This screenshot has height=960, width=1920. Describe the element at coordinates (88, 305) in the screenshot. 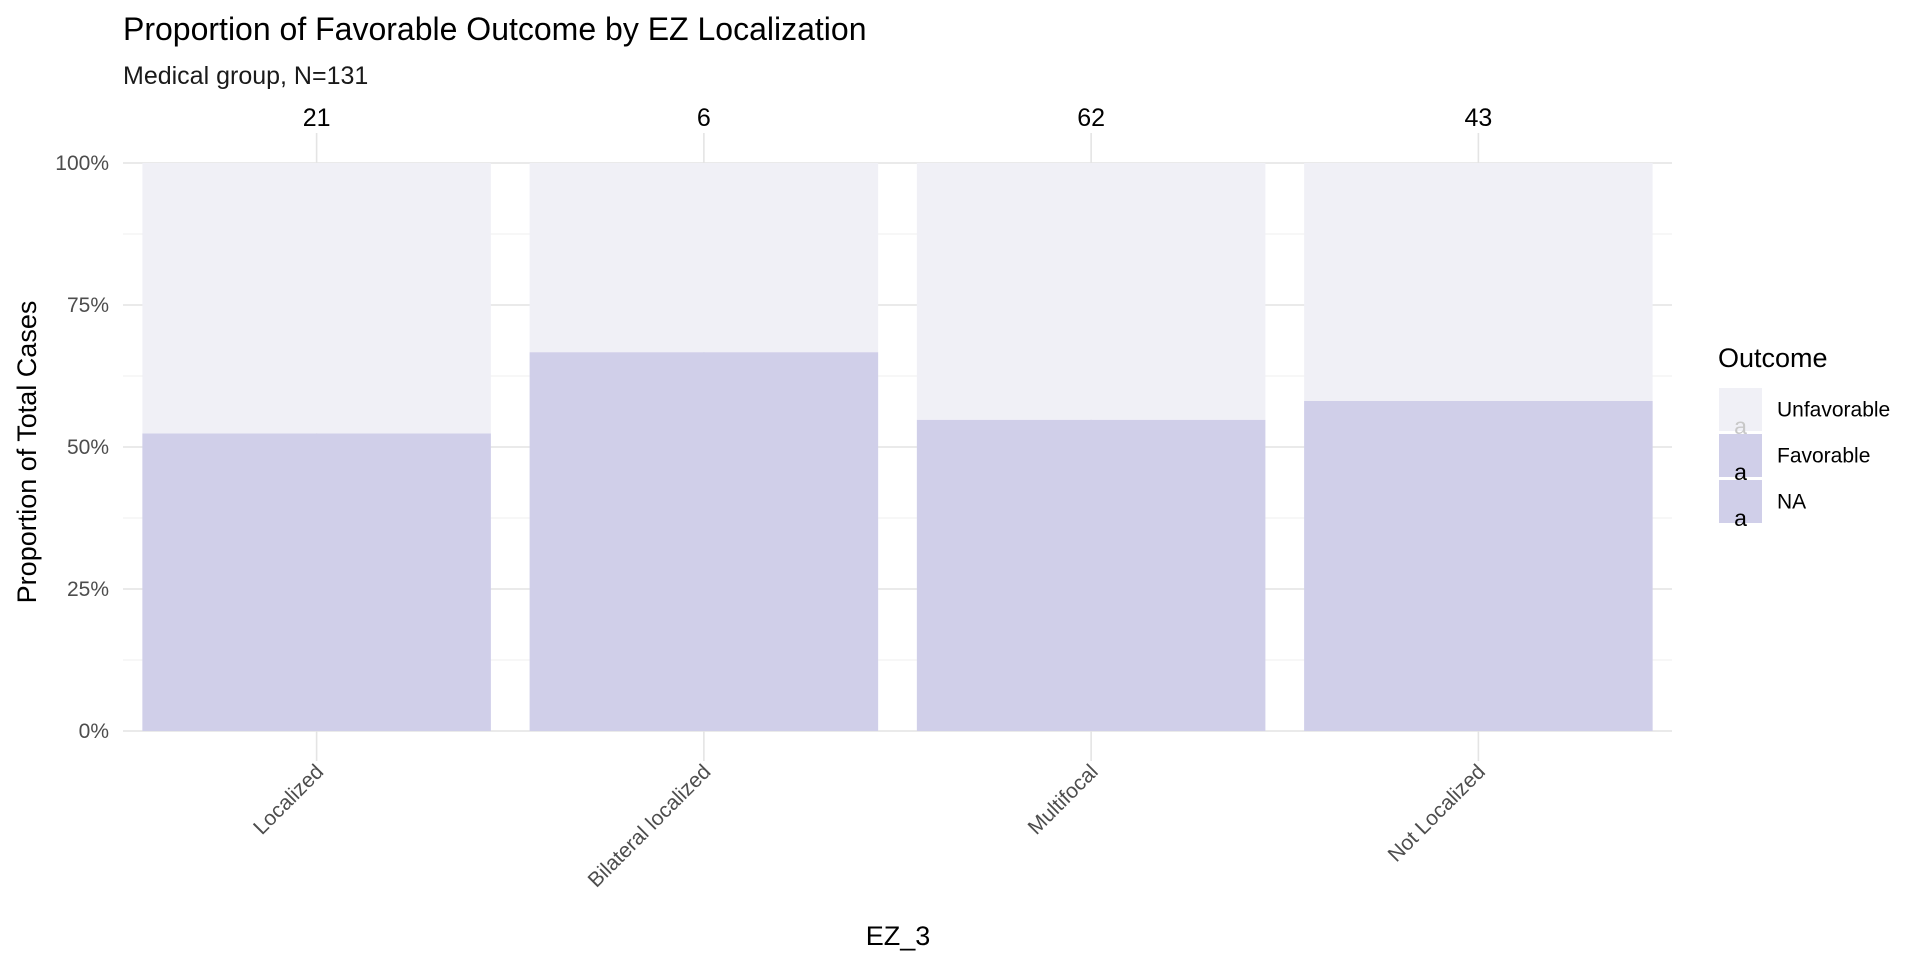

I see `y-tick-label: 75%` at that location.